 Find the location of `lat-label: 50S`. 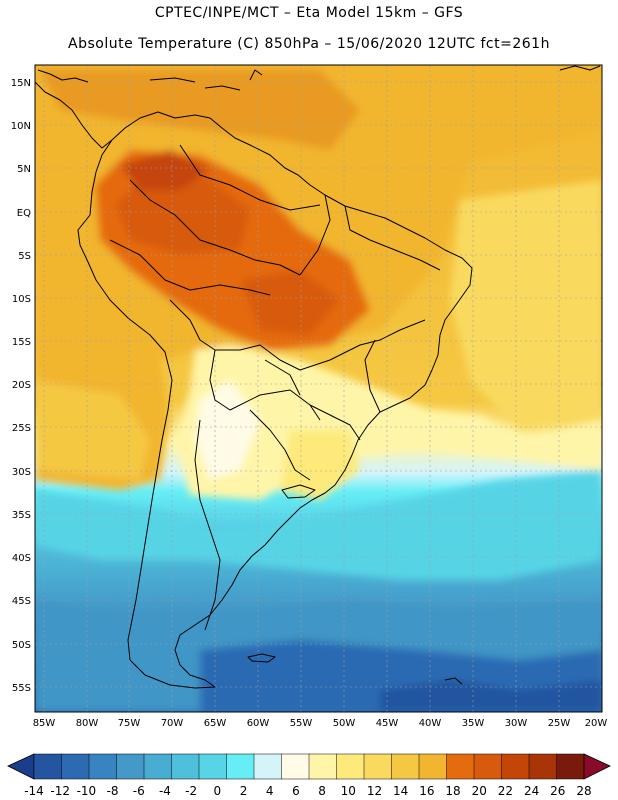

lat-label: 50S is located at coordinates (21, 645).